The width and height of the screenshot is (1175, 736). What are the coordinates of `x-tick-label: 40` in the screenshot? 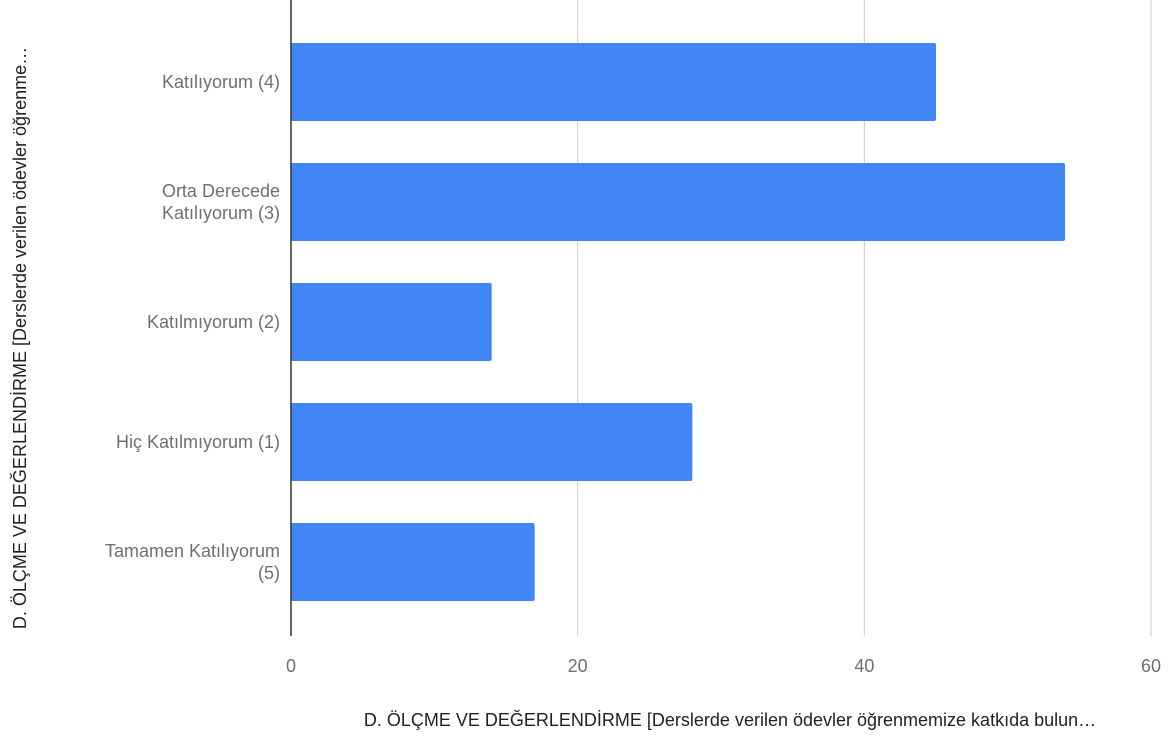 It's located at (864, 666).